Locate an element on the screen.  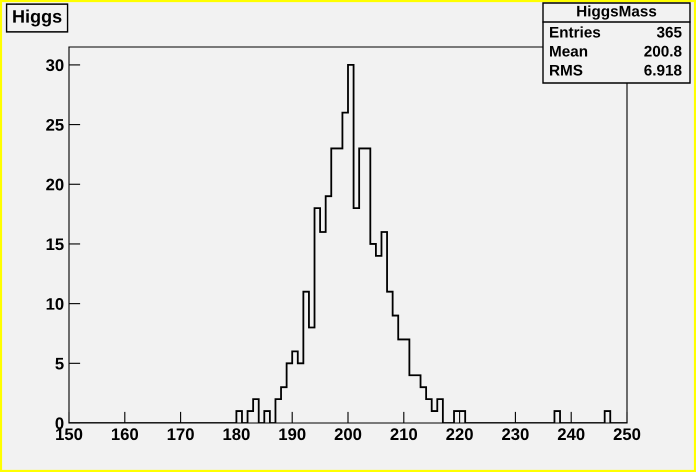
x-tick-label: 250 is located at coordinates (627, 434).